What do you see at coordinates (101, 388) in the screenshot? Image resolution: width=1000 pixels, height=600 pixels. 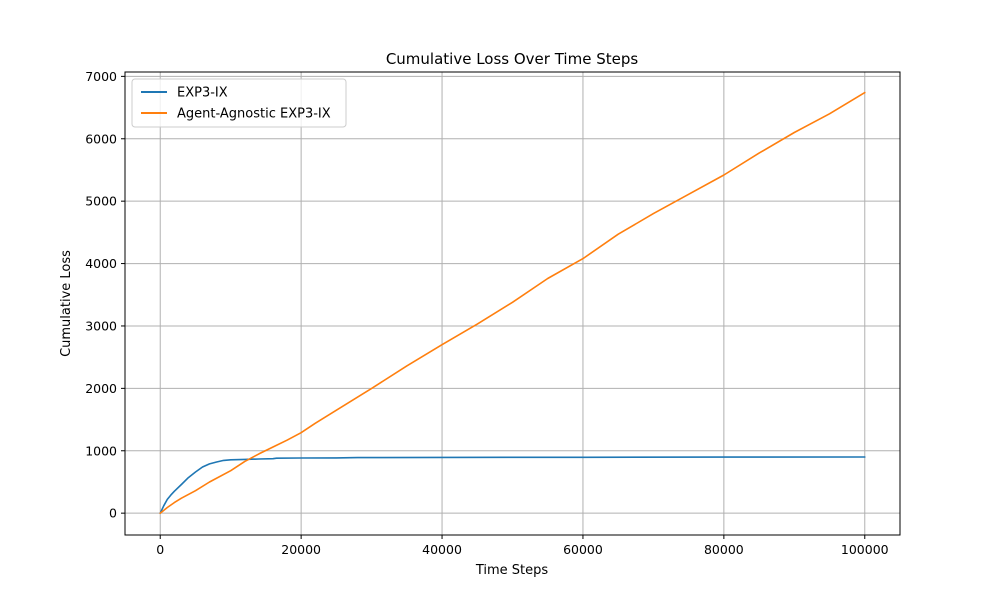 I see `y-tick-label: 2000` at bounding box center [101, 388].